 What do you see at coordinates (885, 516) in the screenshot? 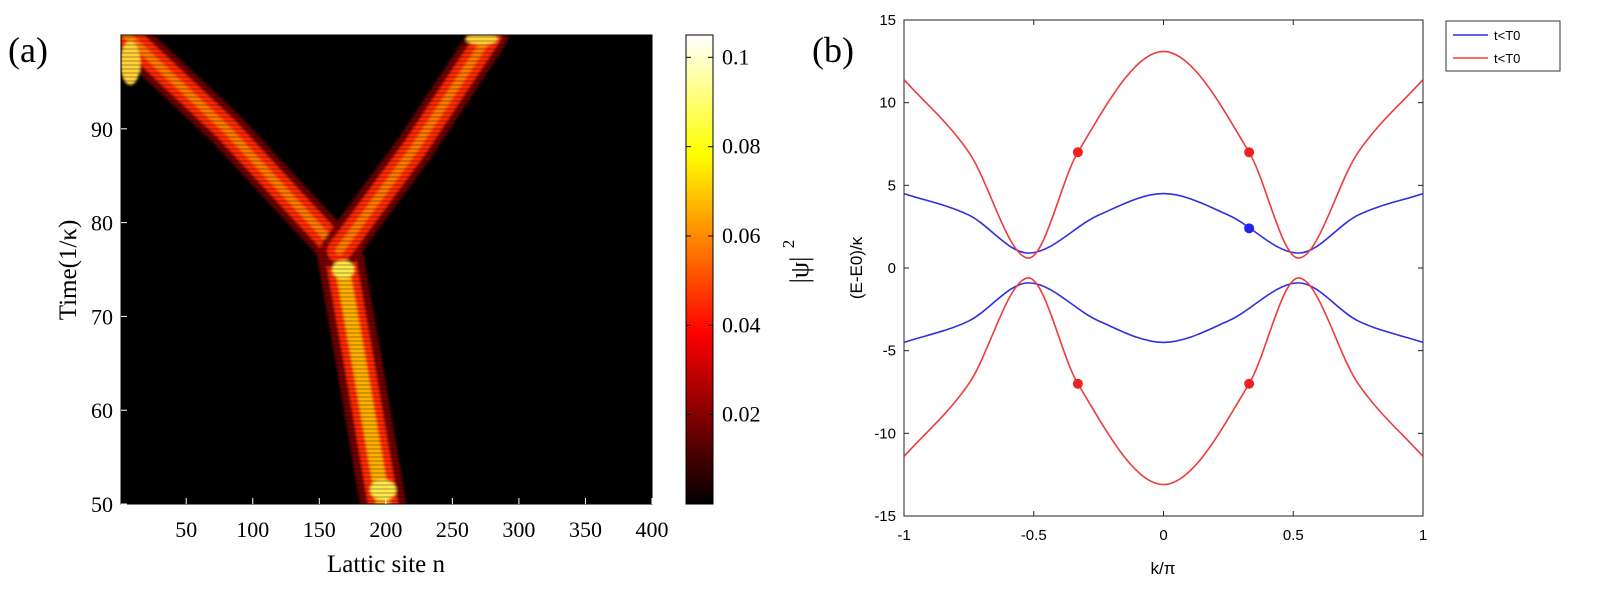
I see `line-plot-y-tick-label: -15` at bounding box center [885, 516].